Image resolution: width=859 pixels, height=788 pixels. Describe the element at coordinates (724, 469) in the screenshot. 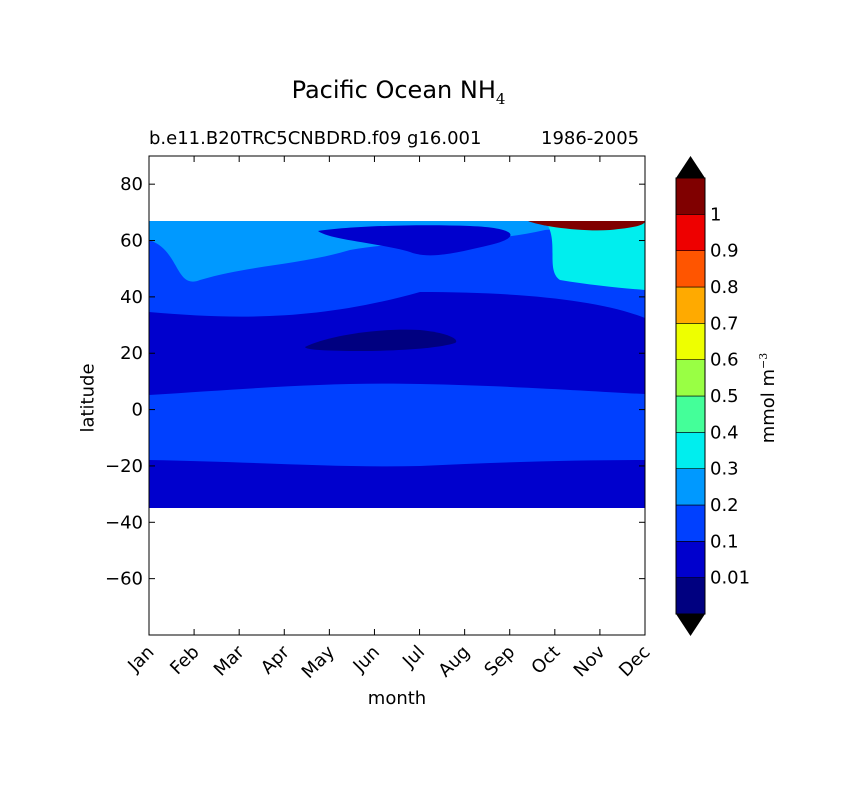

I see `colorbar-tick-label: 0.3` at that location.